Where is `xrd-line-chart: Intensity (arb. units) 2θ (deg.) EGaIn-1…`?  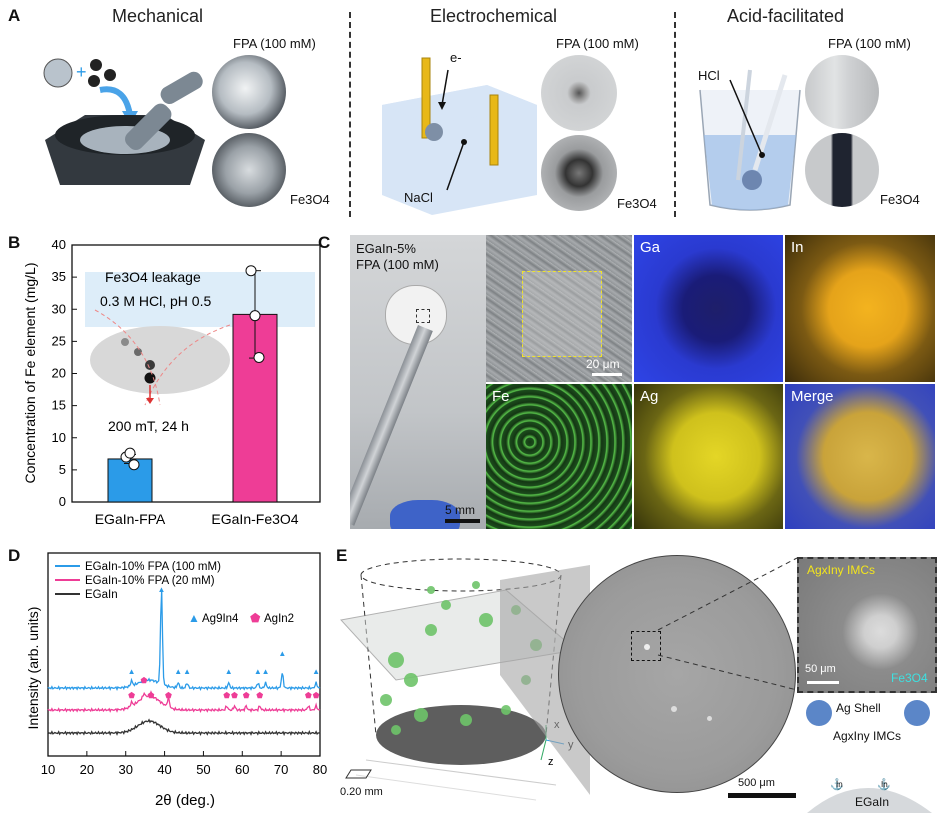
xrd-line-chart: Intensity (arb. units) 2θ (deg.) EGaIn-1… is located at coordinates (176, 680).